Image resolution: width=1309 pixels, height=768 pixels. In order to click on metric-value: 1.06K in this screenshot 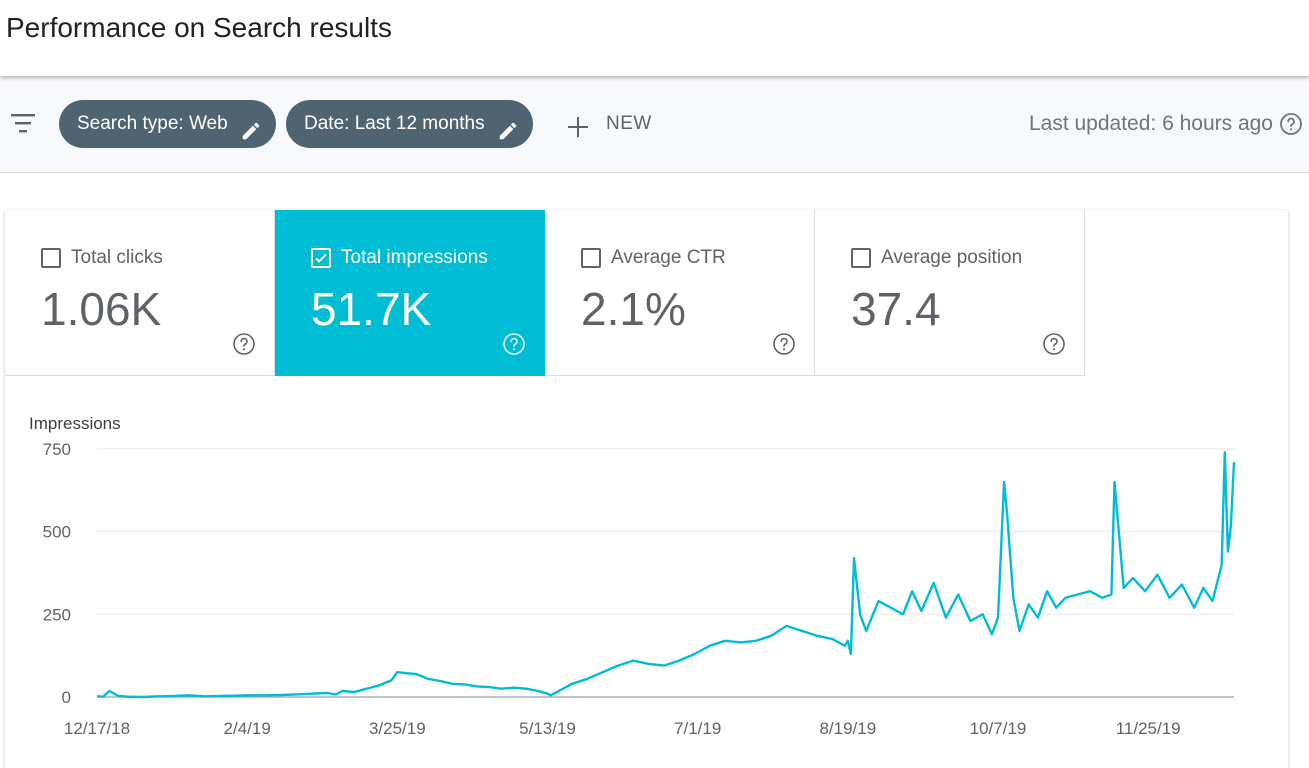, I will do `click(101, 309)`.